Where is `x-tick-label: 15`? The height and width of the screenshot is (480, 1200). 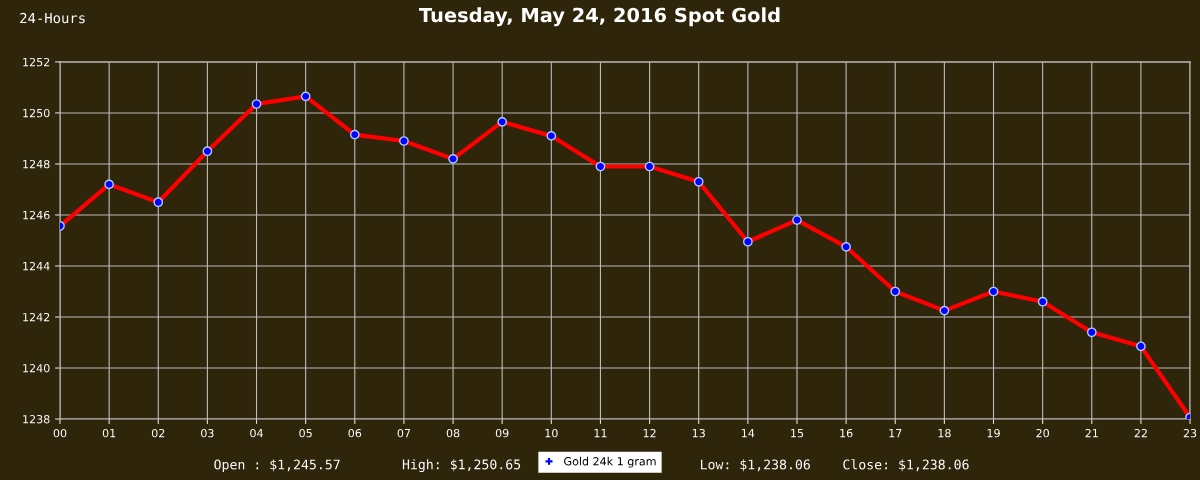
x-tick-label: 15 is located at coordinates (797, 433).